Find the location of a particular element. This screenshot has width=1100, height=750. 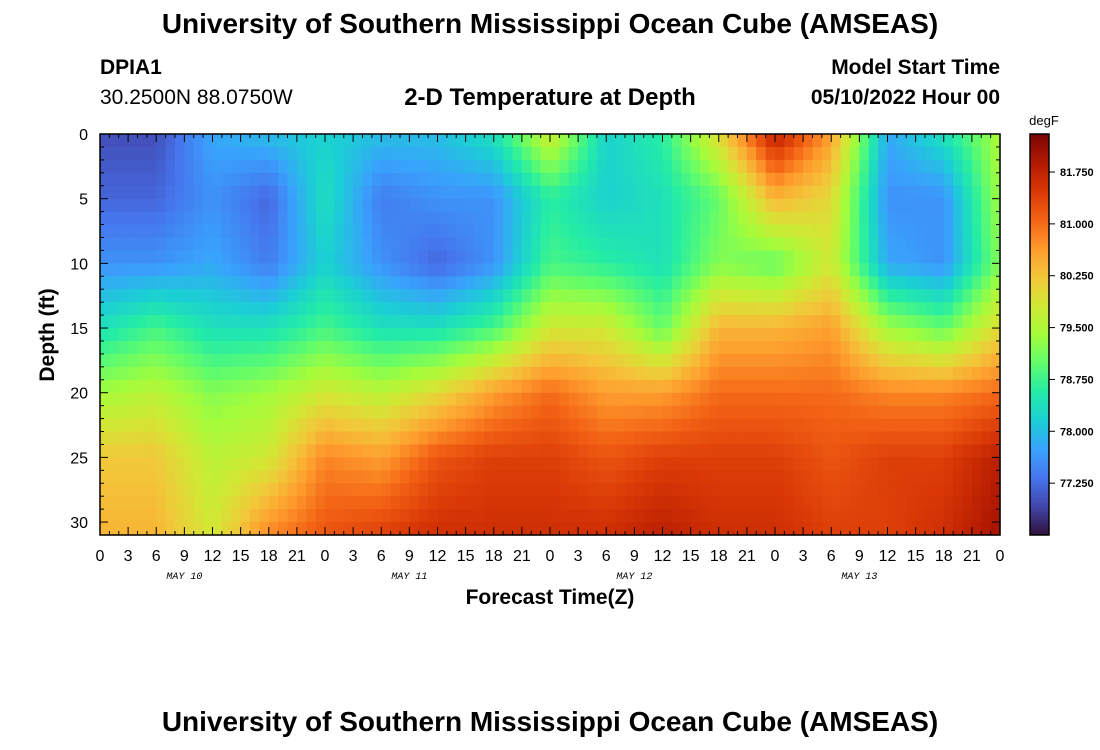

x-tick-label: 3 is located at coordinates (578, 556).